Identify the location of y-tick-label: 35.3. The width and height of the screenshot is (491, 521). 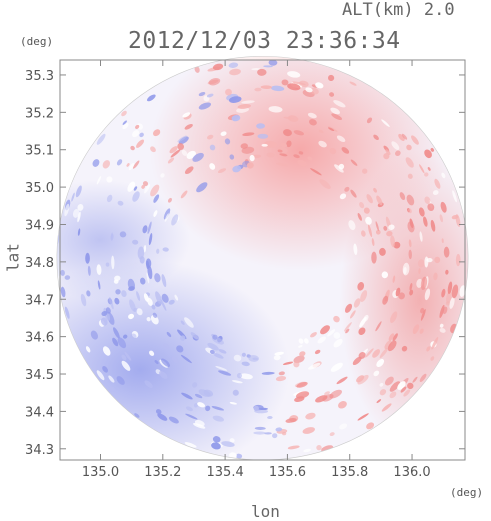
(39, 76).